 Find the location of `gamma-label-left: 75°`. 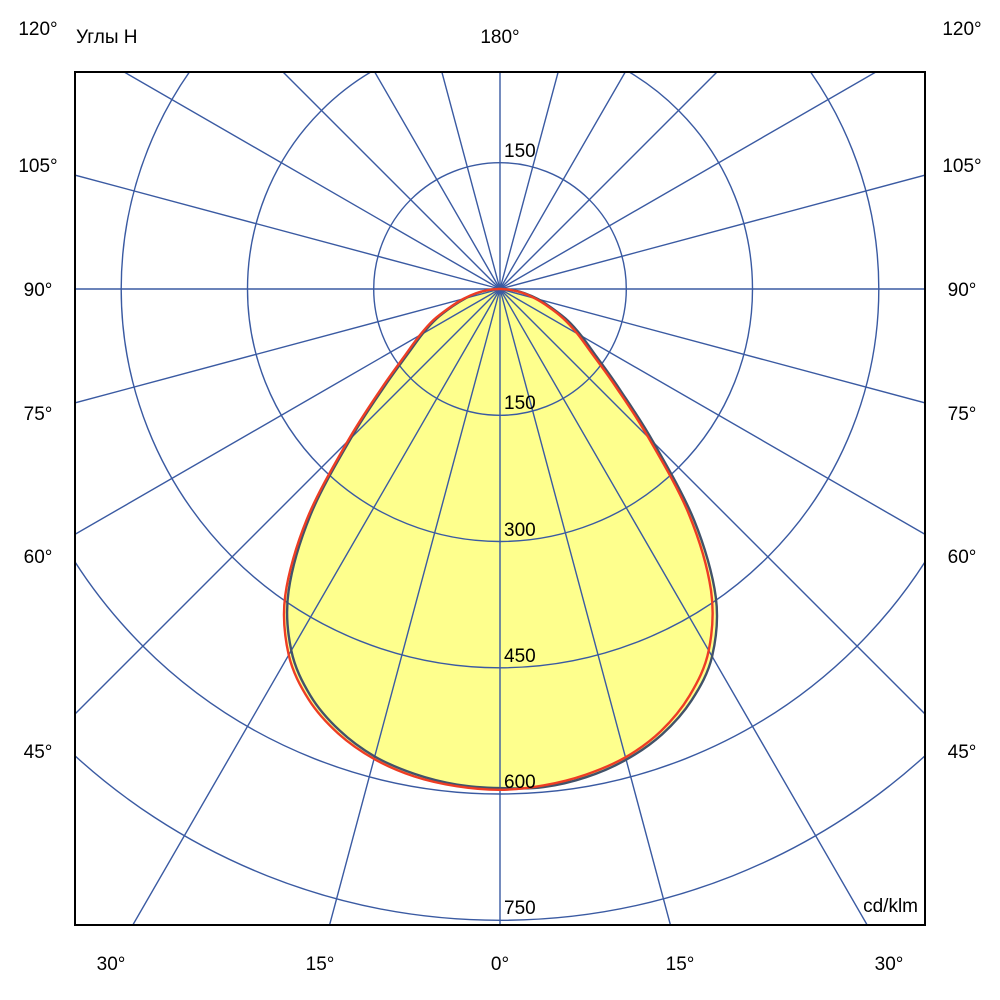

gamma-label-left: 75° is located at coordinates (38, 414).